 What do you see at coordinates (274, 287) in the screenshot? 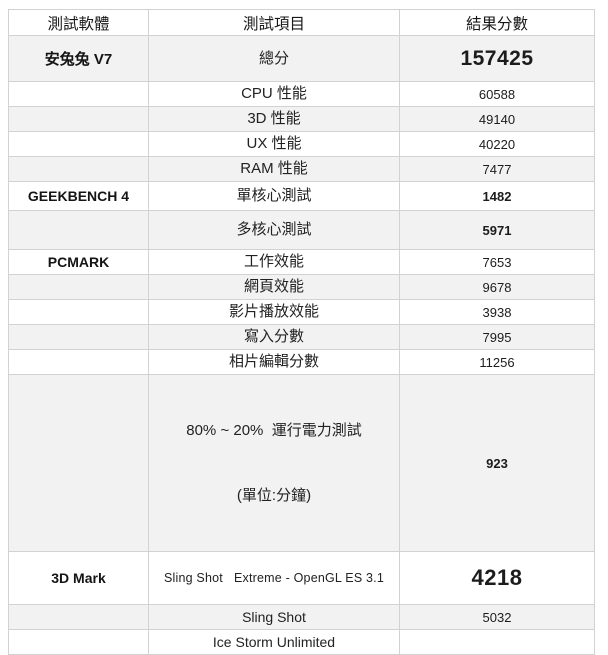
I see `cell-item: 網頁效能` at bounding box center [274, 287].